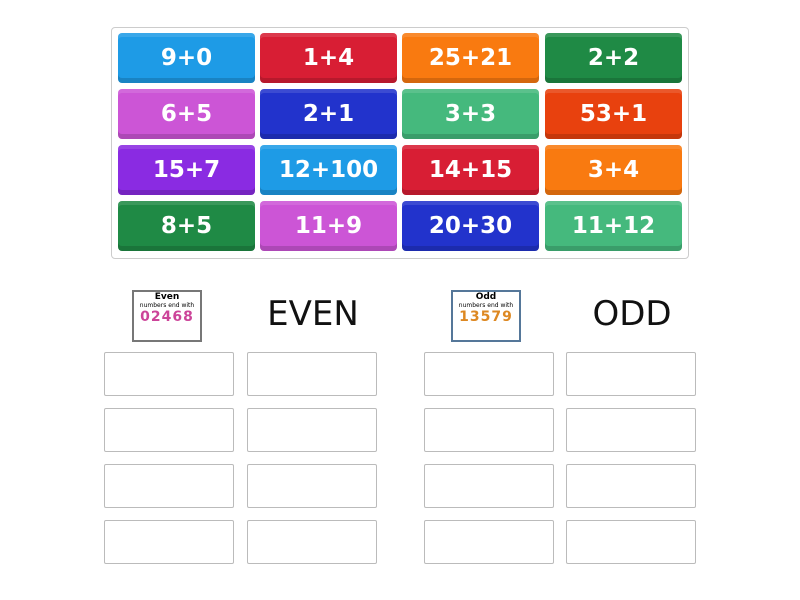 The width and height of the screenshot is (800, 600). What do you see at coordinates (186, 58) in the screenshot?
I see `answer-tile: 9+0` at bounding box center [186, 58].